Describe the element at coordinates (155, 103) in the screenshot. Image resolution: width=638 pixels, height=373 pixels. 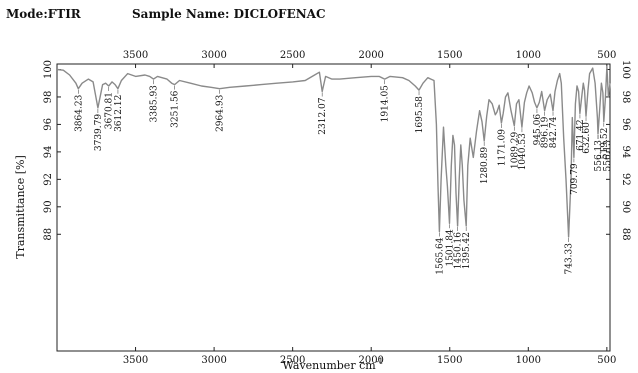
I see `peak-label: 3385.93` at that location.